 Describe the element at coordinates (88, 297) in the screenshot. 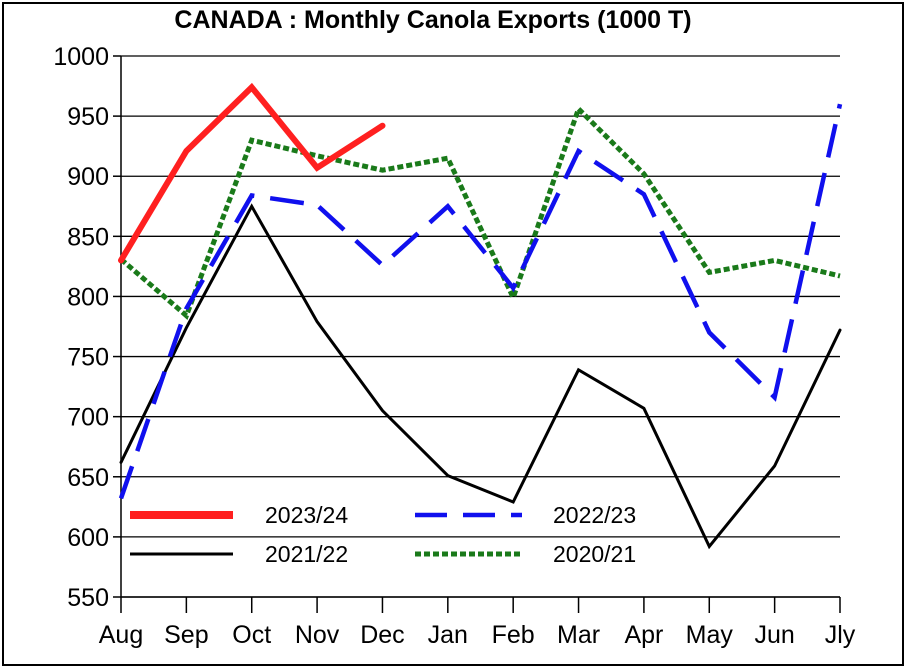

I see `y-tick-label: 800` at that location.